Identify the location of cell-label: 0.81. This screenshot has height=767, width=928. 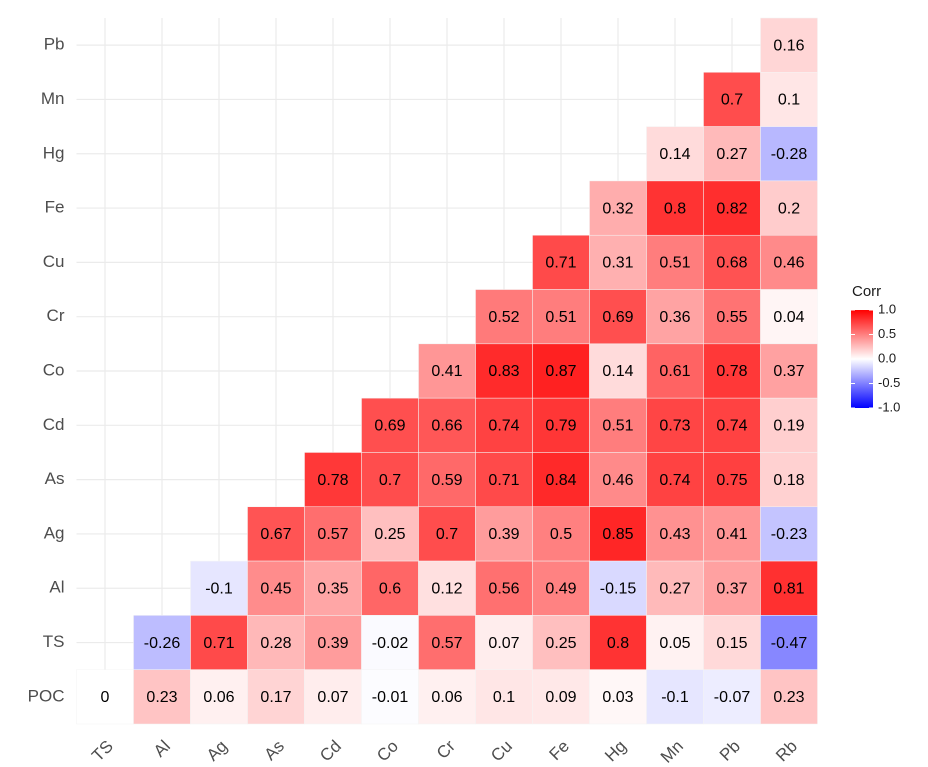
(788, 588).